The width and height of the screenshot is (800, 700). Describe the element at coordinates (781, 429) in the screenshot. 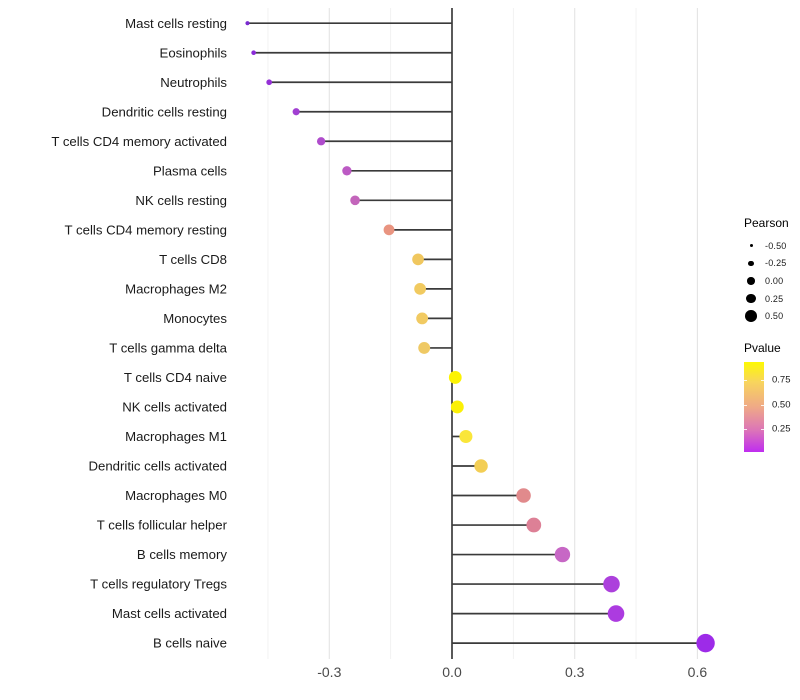

I see `legend-pvalue-tick-label: 0.25` at that location.